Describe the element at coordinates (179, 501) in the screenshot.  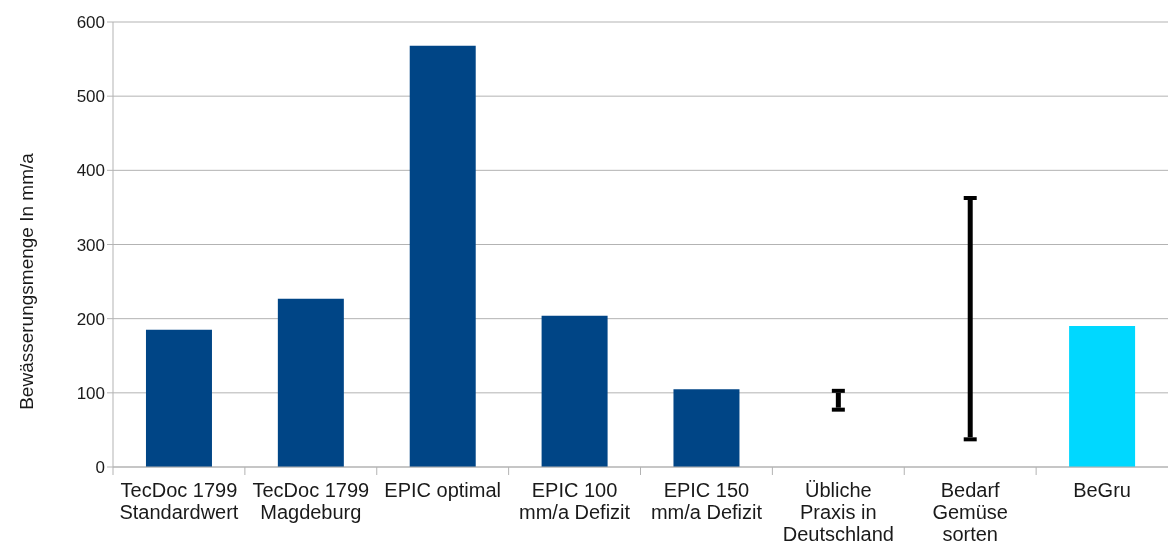
I see `x-tick-label: TecDoc 1799 Standardwert` at that location.